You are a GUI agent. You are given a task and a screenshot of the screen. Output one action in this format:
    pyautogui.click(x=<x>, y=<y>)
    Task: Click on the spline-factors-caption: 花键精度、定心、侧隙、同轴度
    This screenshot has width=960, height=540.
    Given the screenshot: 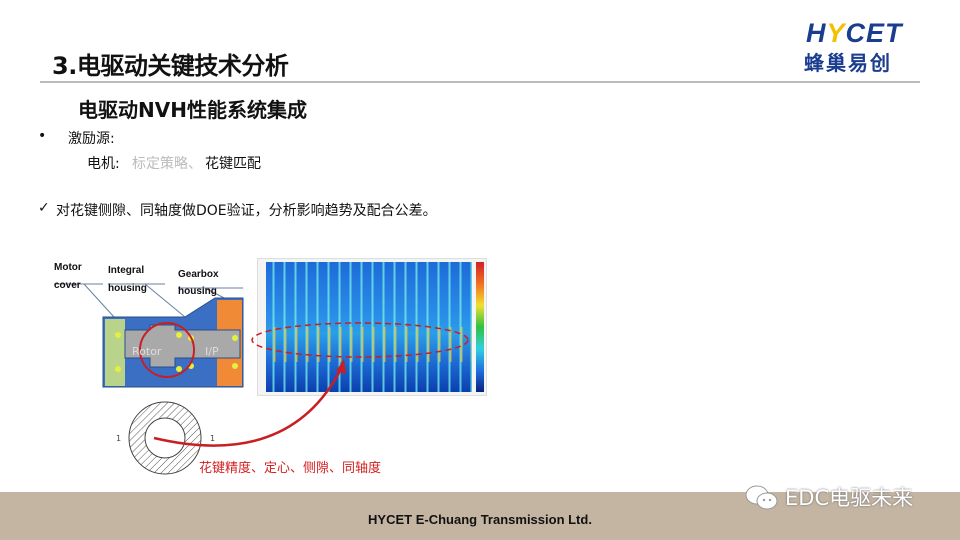 What is the action you would take?
    pyautogui.click(x=290, y=468)
    